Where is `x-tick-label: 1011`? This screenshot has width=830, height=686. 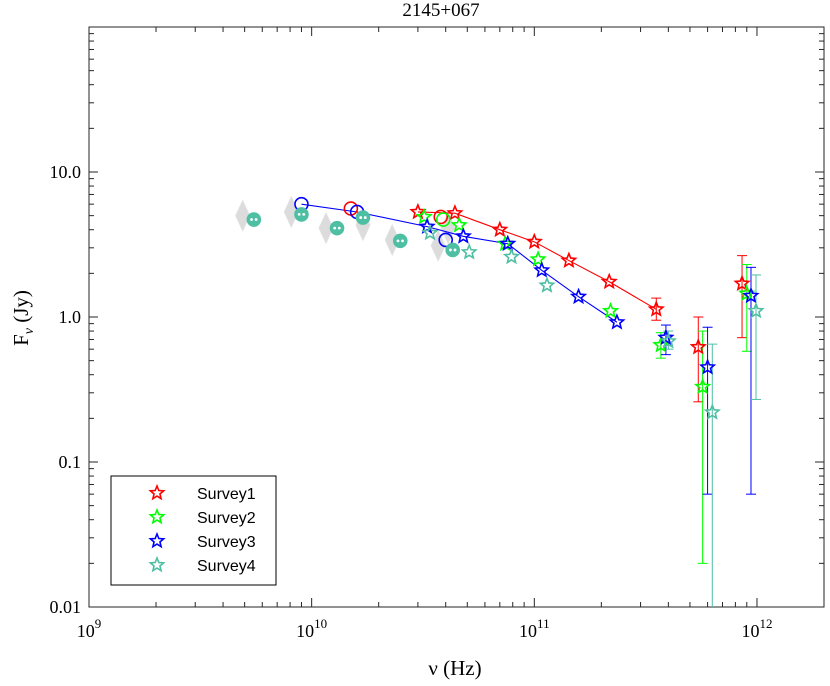 x-tick-label: 1011 is located at coordinates (534, 628).